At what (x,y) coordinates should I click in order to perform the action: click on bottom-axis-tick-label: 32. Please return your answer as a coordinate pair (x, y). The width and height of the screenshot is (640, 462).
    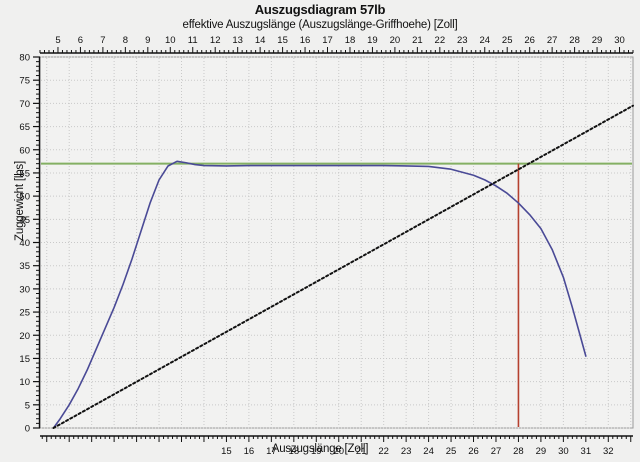
    Looking at the image, I should click on (608, 451).